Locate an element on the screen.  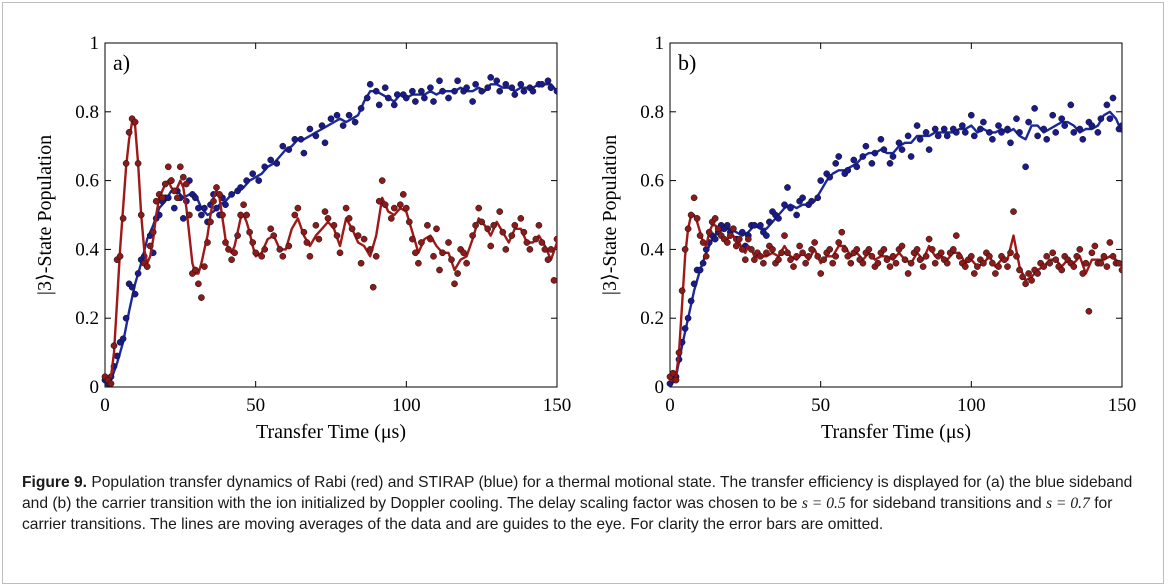
caption-label: Figure 9. is located at coordinates (54, 482).